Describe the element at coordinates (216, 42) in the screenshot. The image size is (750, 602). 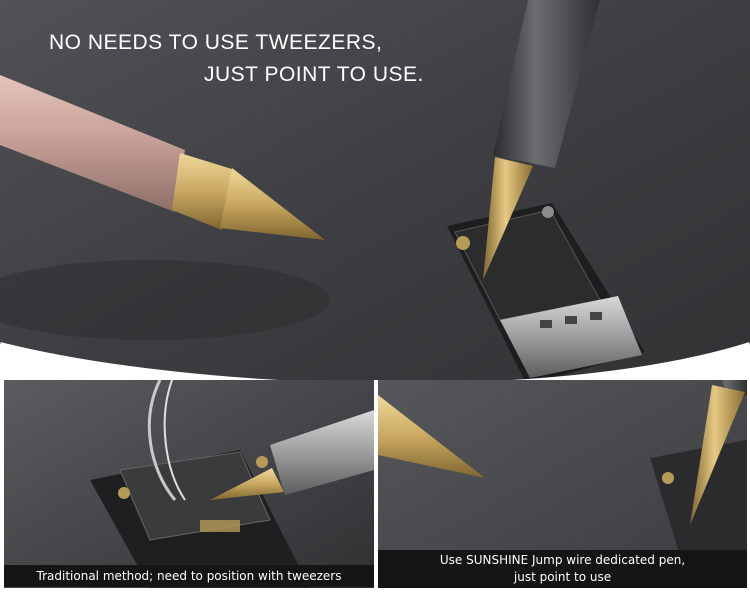
I see `headline-line-1: NO NEEDS TO USE TWEEZERS,` at that location.